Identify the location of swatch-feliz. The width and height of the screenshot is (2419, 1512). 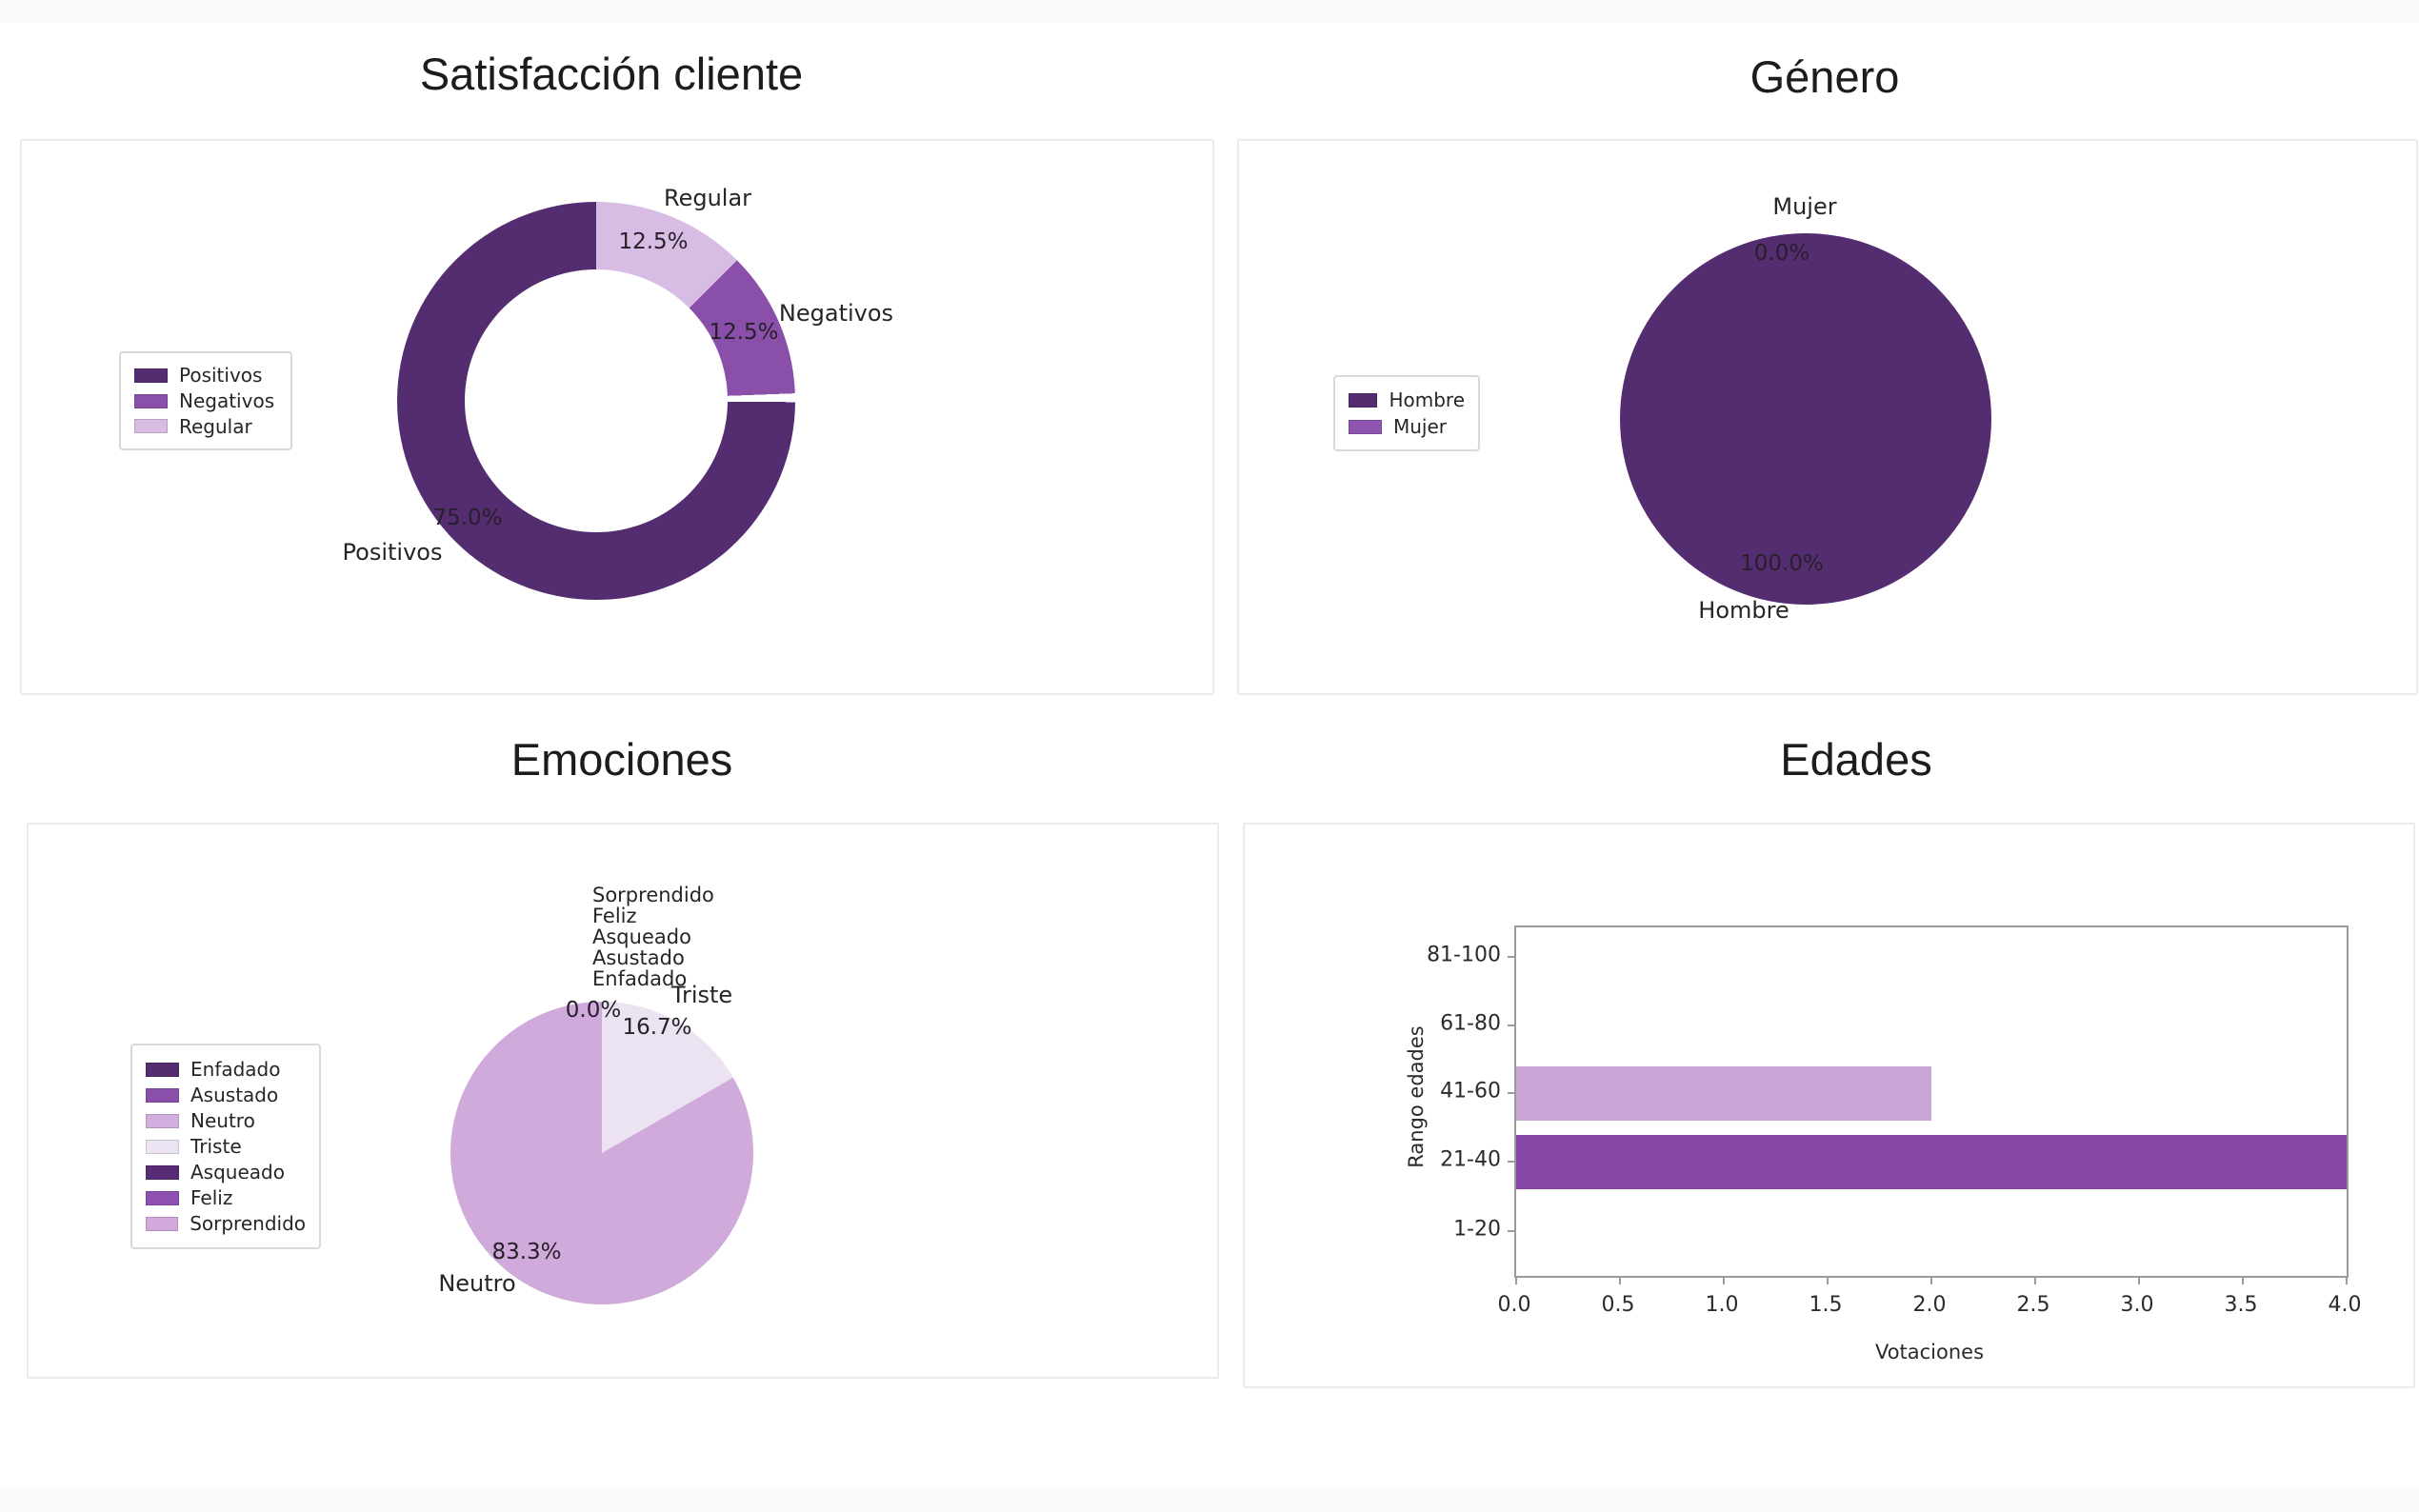
(162, 1197).